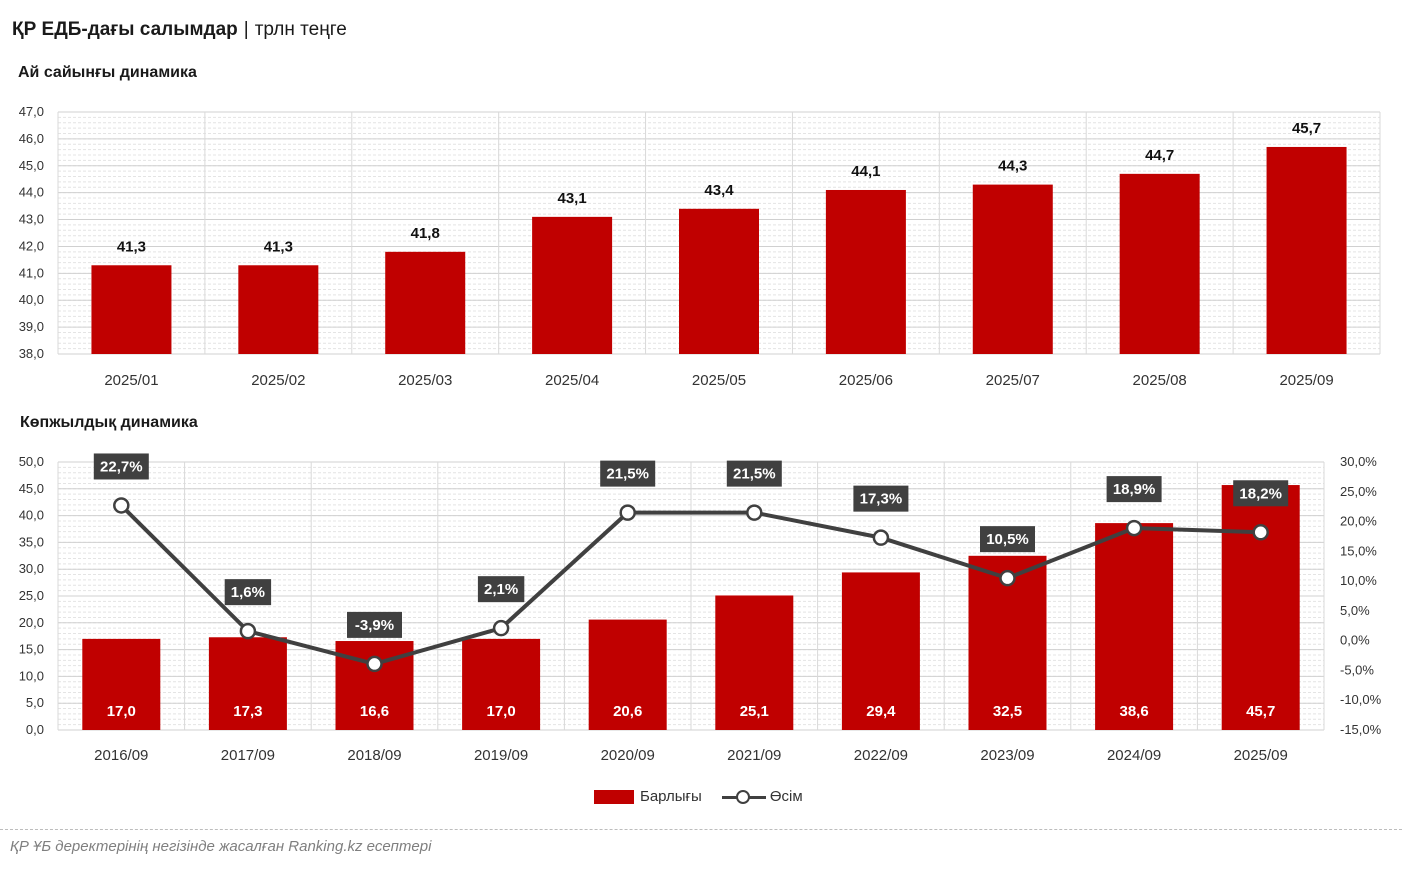 This screenshot has height=872, width=1402. I want to click on x-tick-label: 2025/04, so click(572, 380).